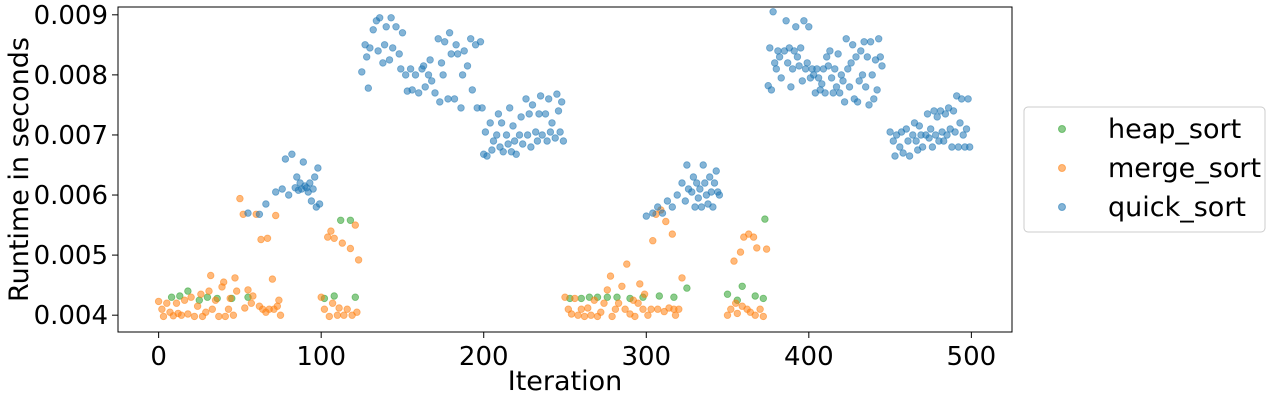  What do you see at coordinates (76, 166) in the screenshot?
I see `y-axis-ticks: 0.004 0.005 0.006 0.007 0.008 0.009` at bounding box center [76, 166].